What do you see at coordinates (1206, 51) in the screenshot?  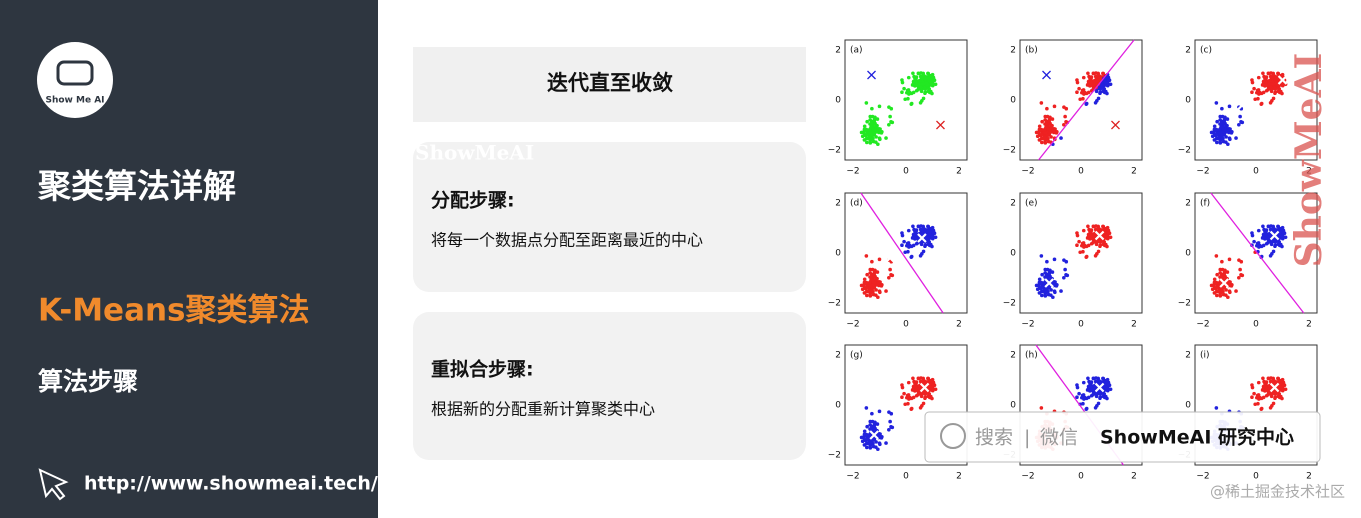 I see `panel-label: (c)` at bounding box center [1206, 51].